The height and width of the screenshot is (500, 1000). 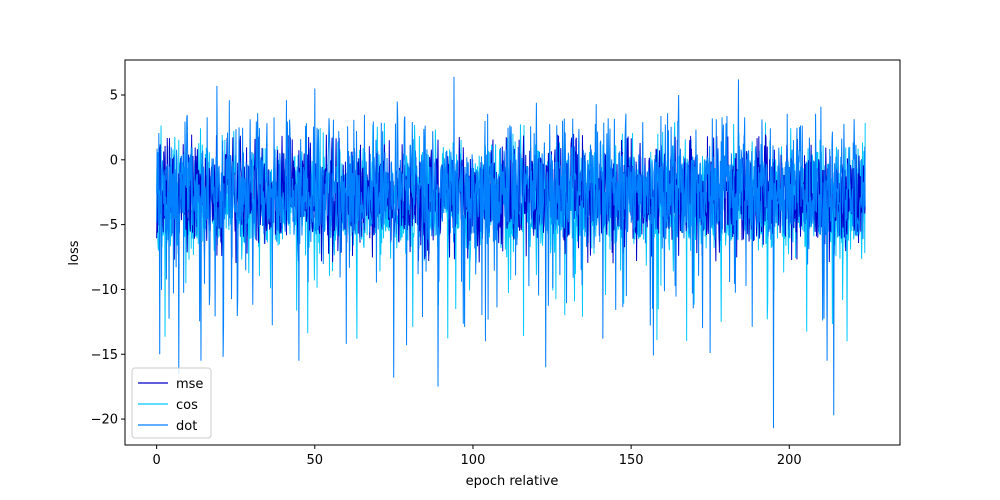 I want to click on x-tick-label: 100, so click(x=473, y=460).